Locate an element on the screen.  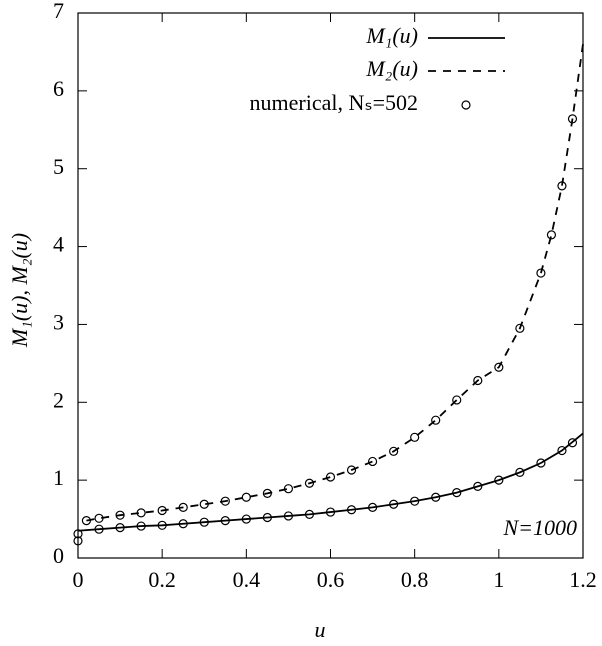
legend-label: numerical, Nₛ=502 is located at coordinates (334, 102).